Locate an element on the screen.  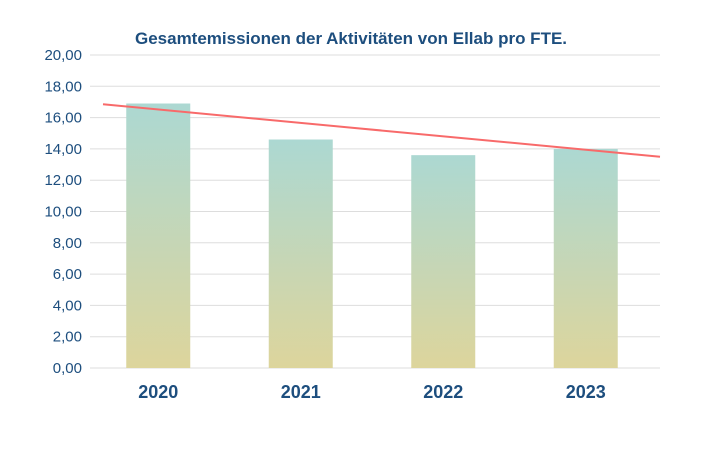
y-tick-label: 6,00 is located at coordinates (67, 274).